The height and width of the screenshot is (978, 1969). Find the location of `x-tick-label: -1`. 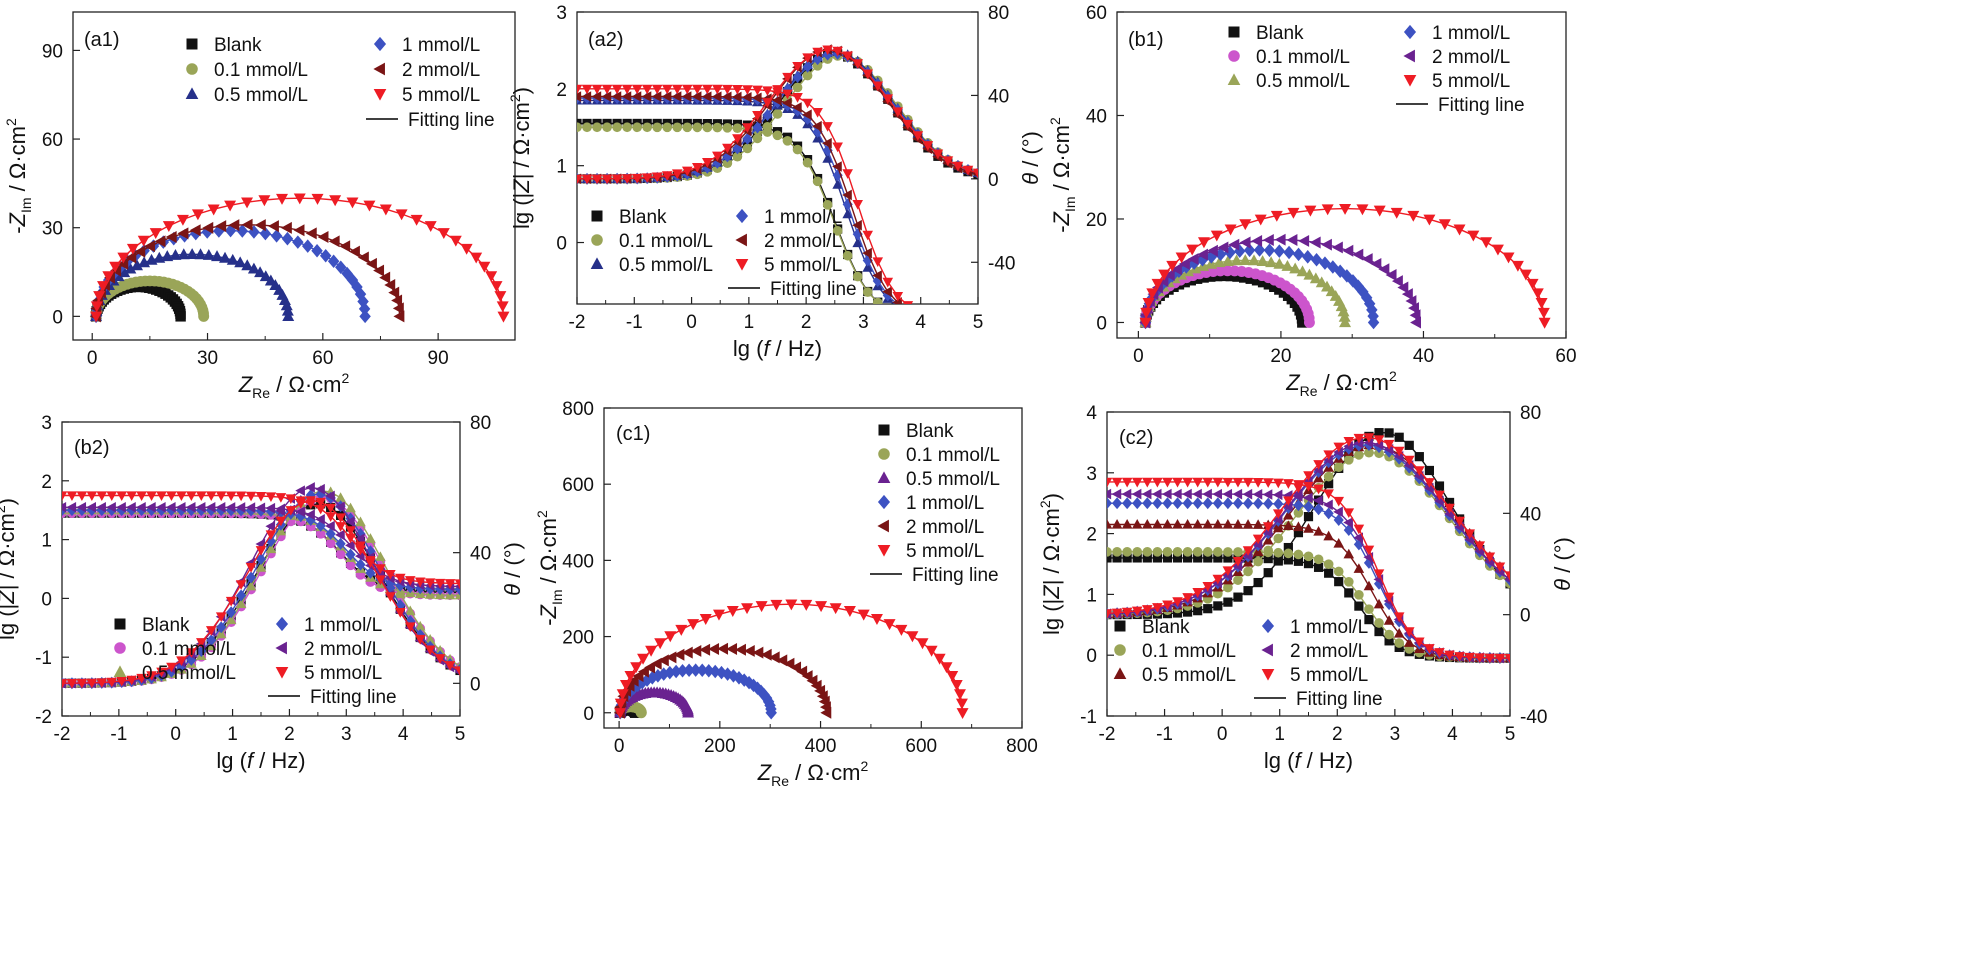

x-tick-label: -1 is located at coordinates (634, 322).